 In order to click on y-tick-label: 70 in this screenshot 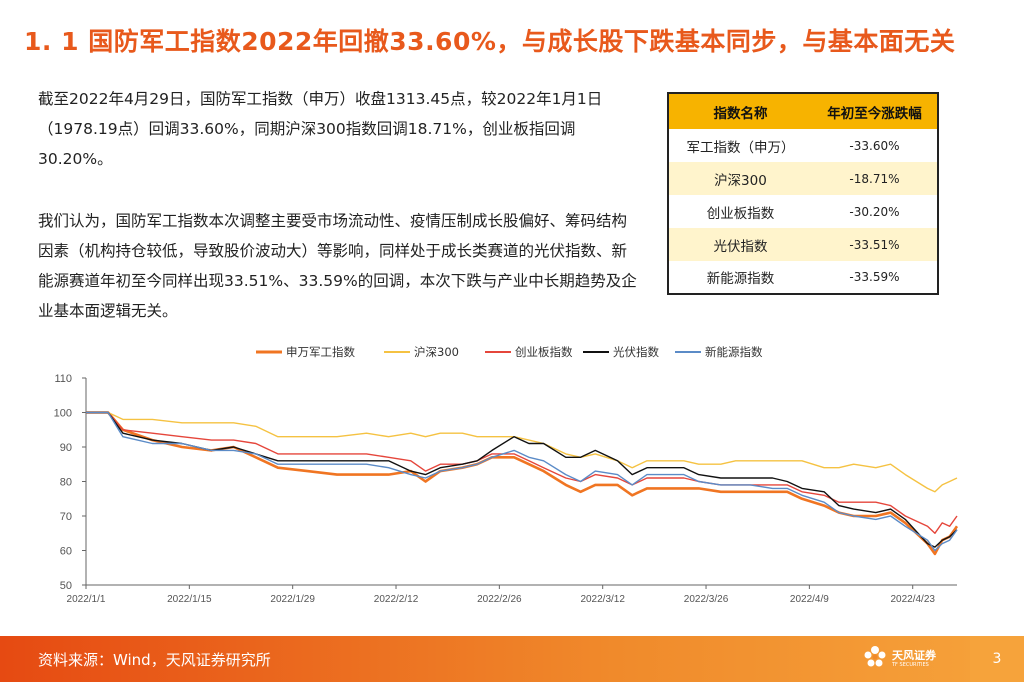, I will do `click(66, 517)`.